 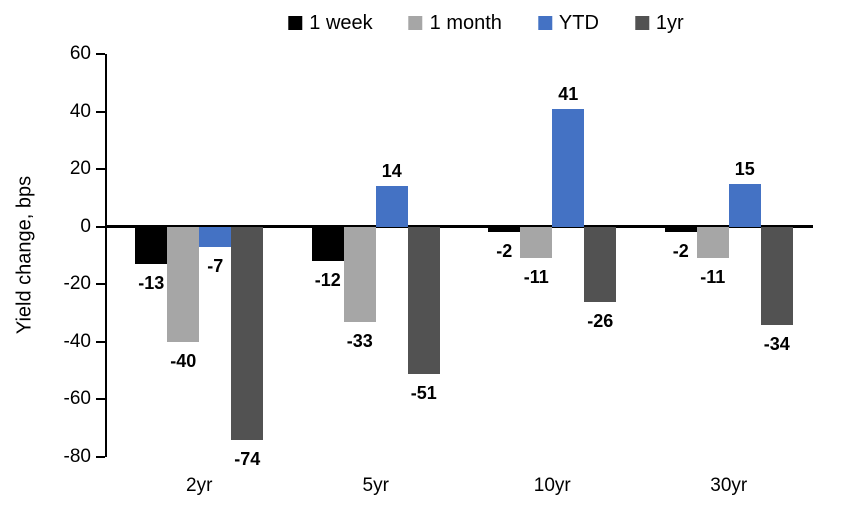 I want to click on bar-1-month-2yr, so click(x=183, y=284).